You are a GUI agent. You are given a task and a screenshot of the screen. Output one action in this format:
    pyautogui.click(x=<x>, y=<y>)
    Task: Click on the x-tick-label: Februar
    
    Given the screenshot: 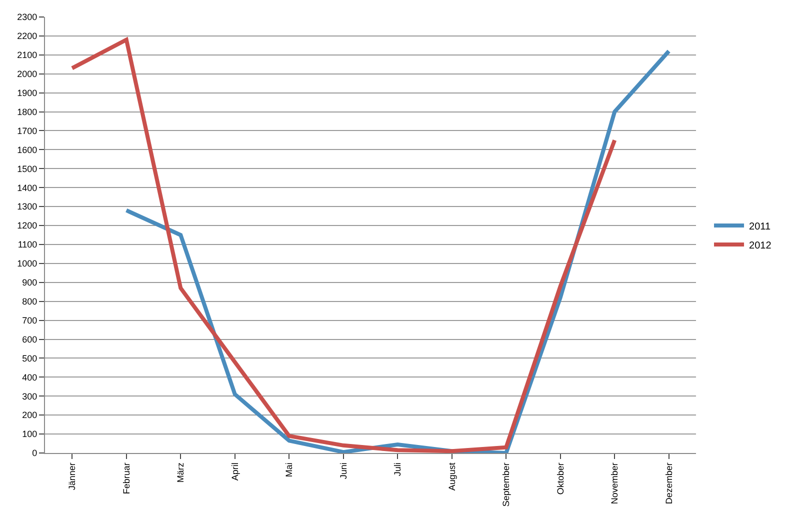 What is the action you would take?
    pyautogui.click(x=126, y=478)
    